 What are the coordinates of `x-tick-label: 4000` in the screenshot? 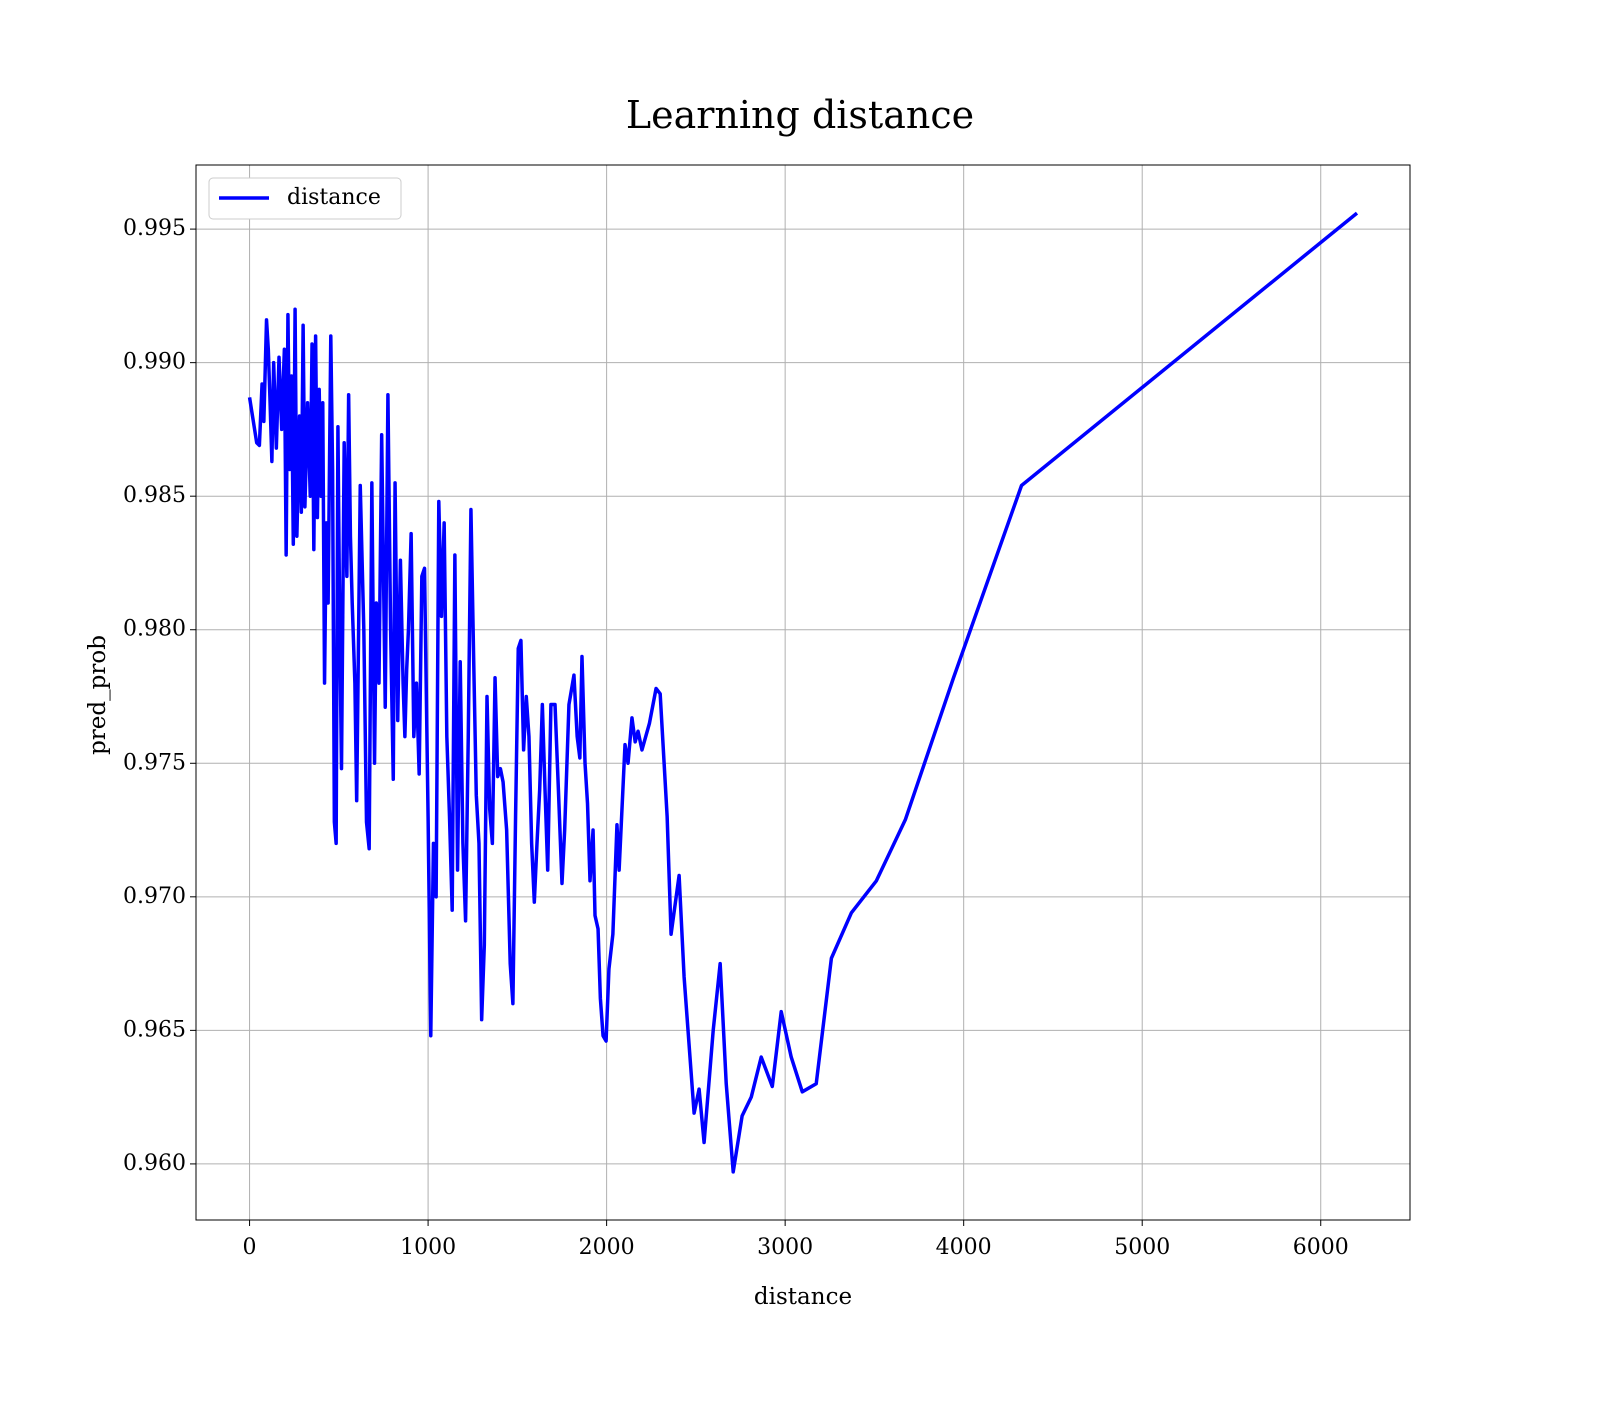 It's located at (964, 1247).